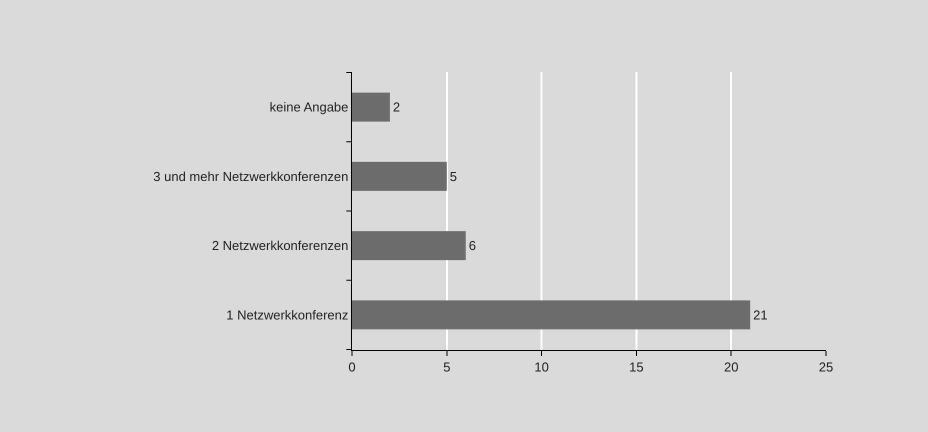 This screenshot has width=928, height=432. What do you see at coordinates (541, 367) in the screenshot?
I see `x-tick-label: 10` at bounding box center [541, 367].